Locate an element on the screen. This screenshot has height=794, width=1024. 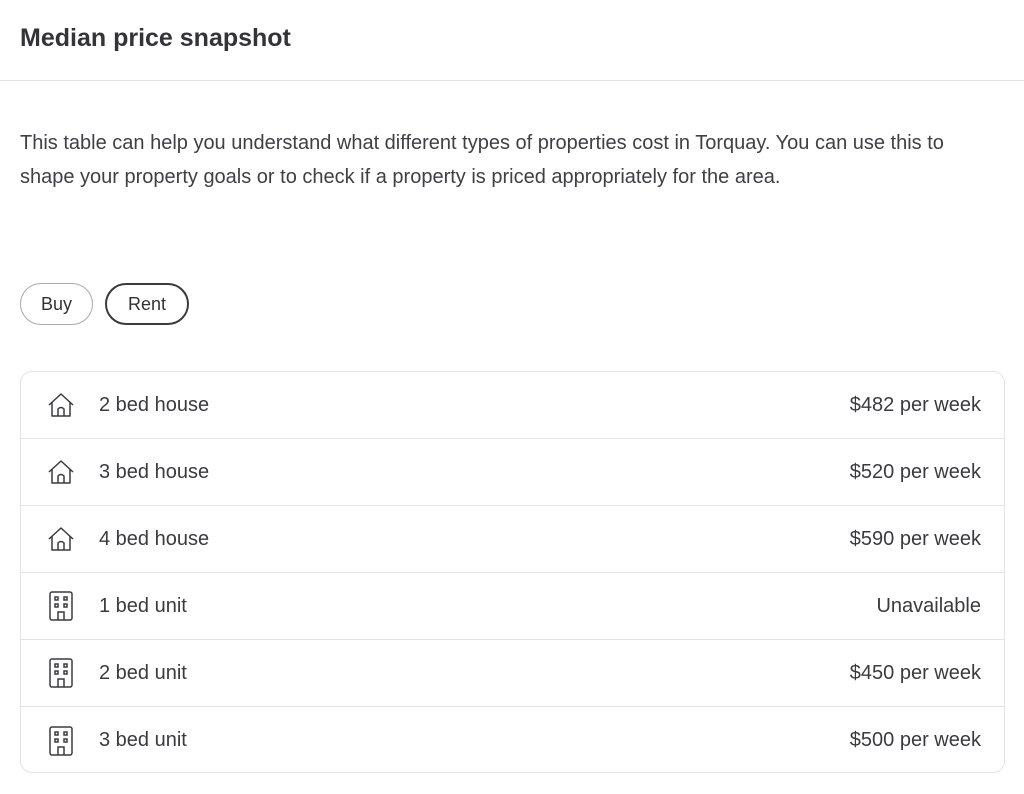
buy-rent-toggle: Buy Rent is located at coordinates (105, 304).